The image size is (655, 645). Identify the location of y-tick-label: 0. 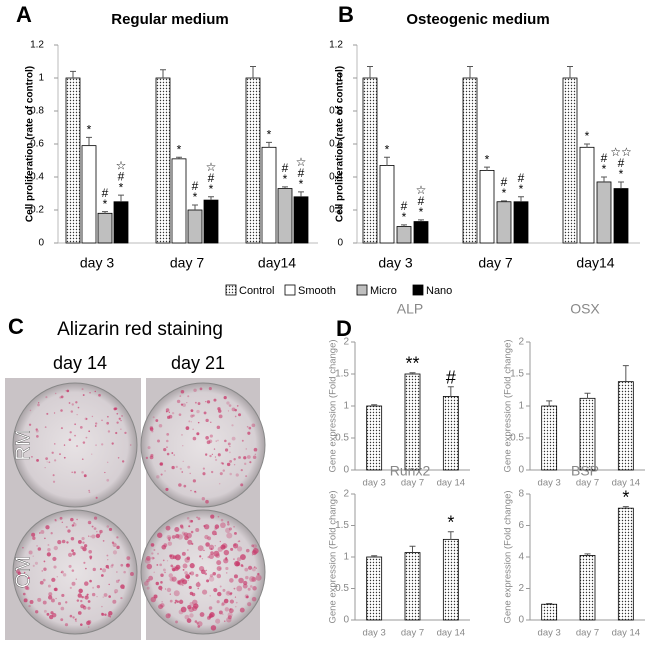
(521, 470).